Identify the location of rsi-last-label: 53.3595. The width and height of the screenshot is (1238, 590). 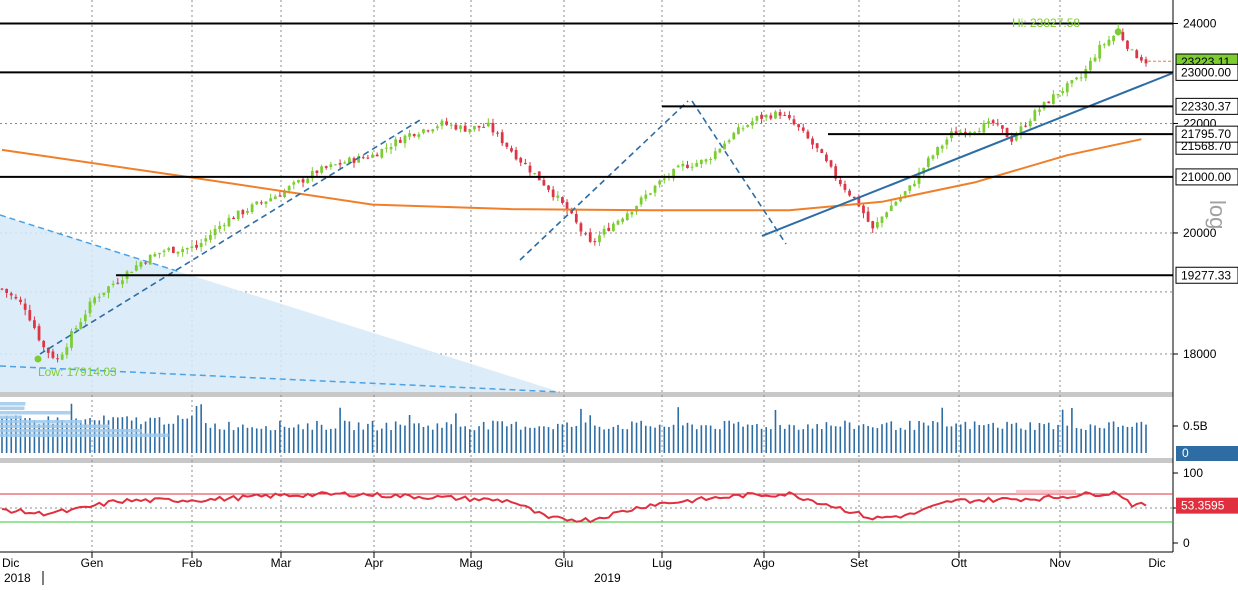
(1203, 506).